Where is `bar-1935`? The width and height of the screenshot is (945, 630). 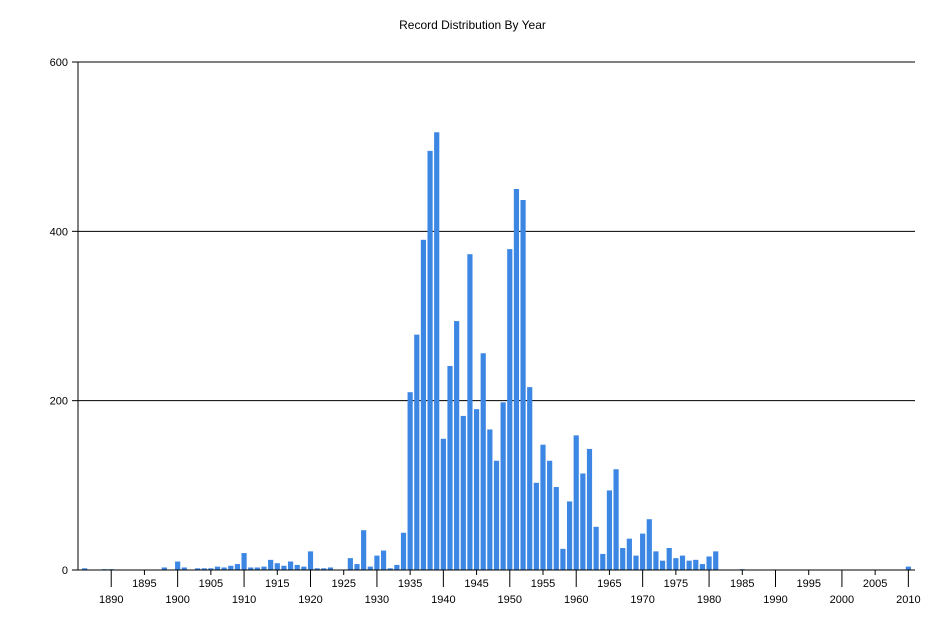
bar-1935 is located at coordinates (410, 481).